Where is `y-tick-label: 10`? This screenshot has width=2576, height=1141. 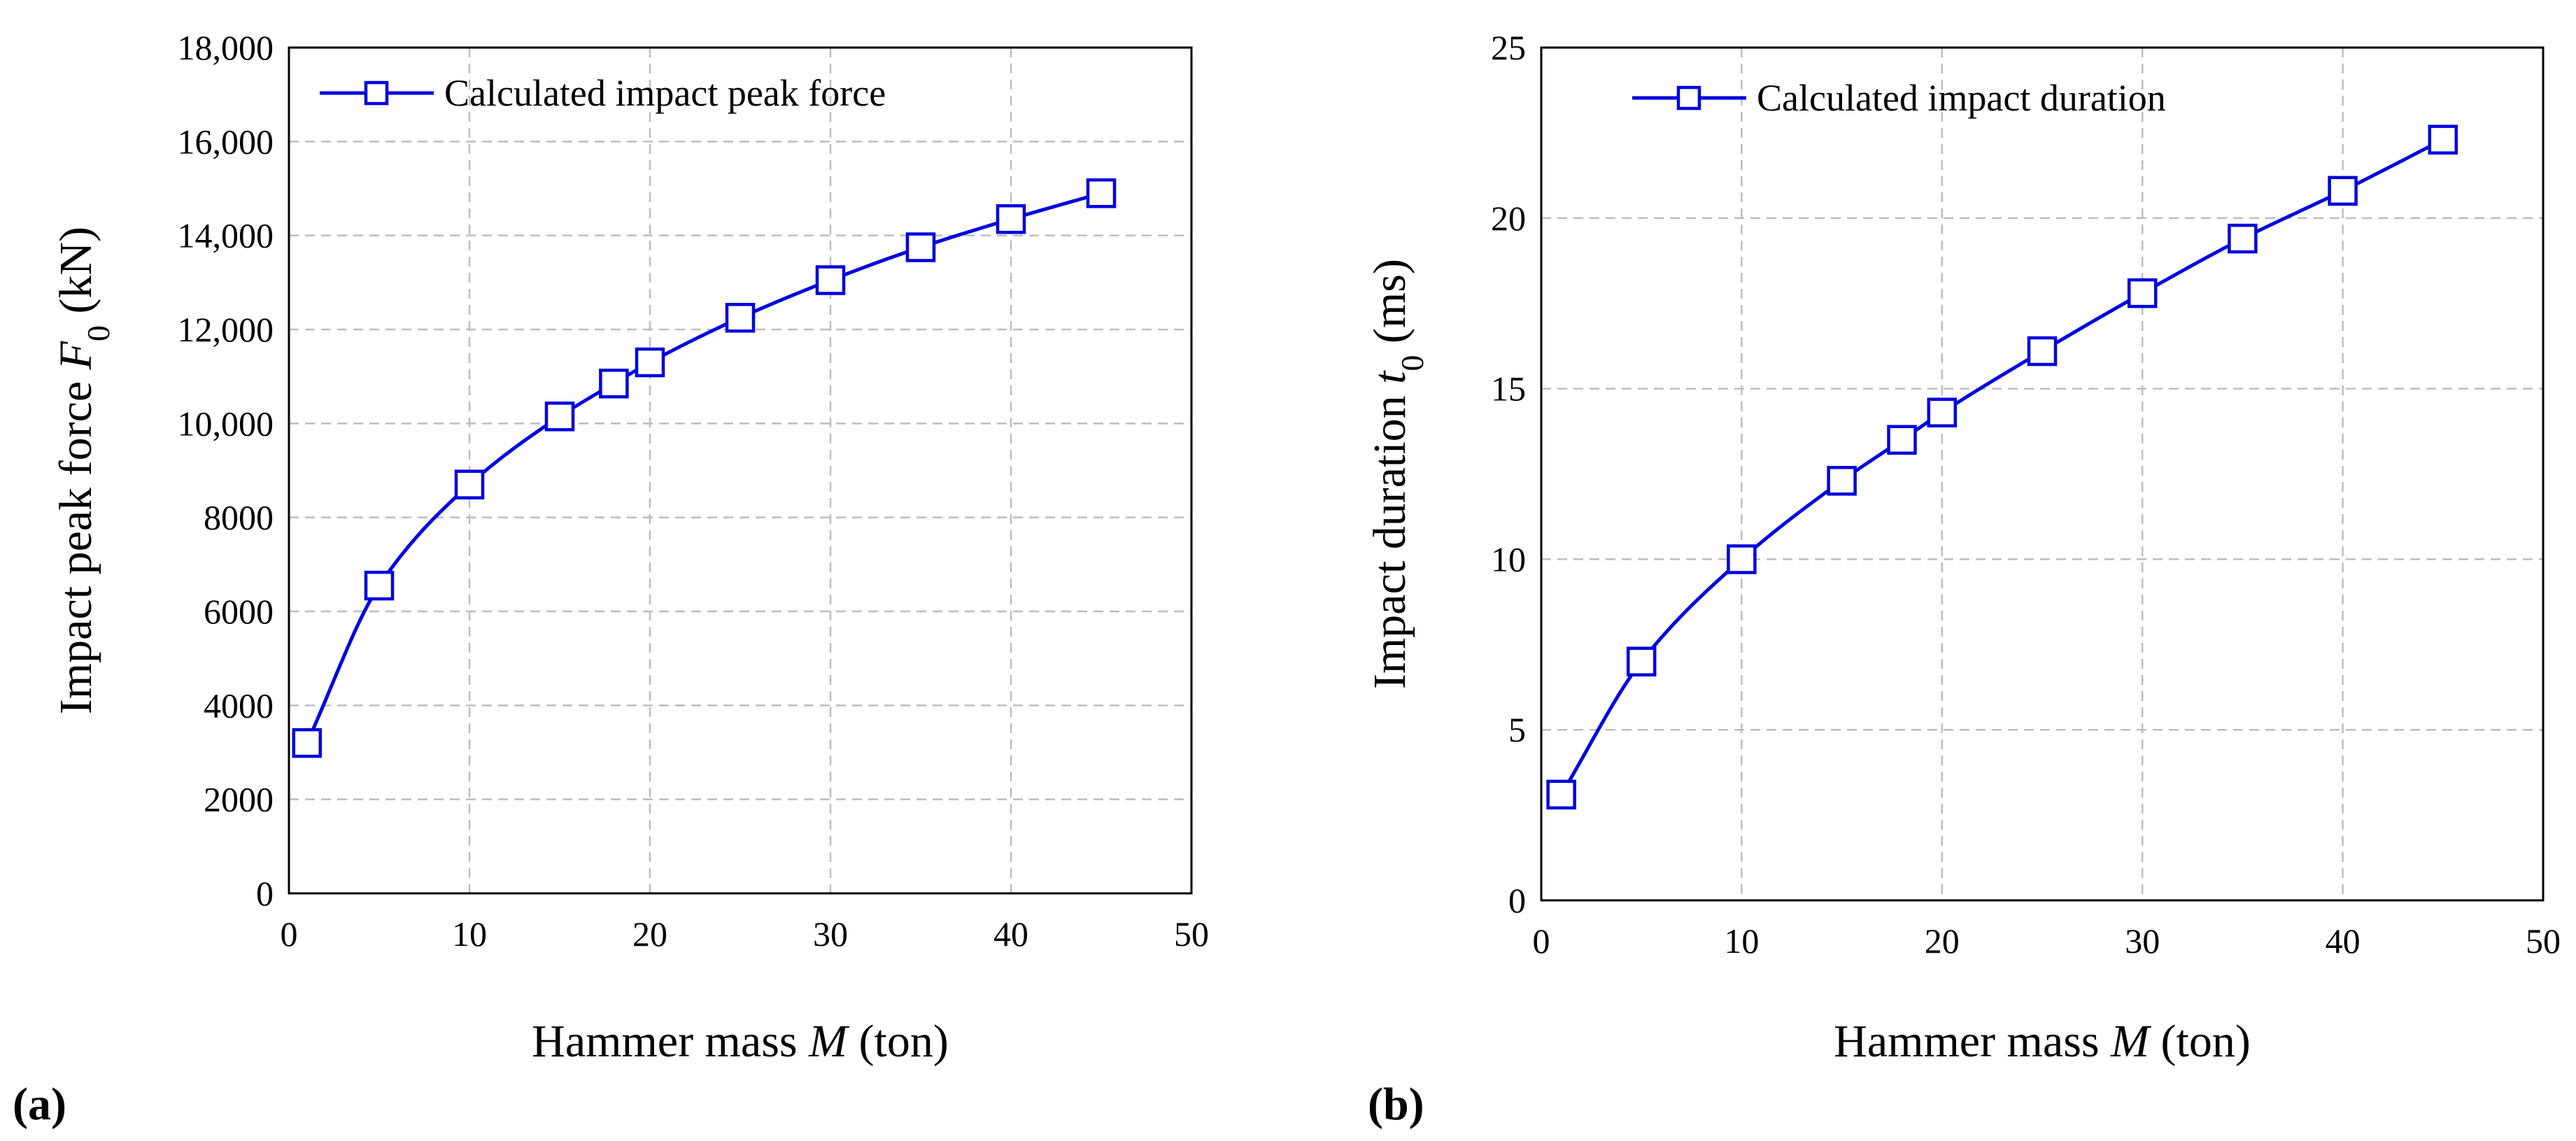 y-tick-label: 10 is located at coordinates (1508, 559).